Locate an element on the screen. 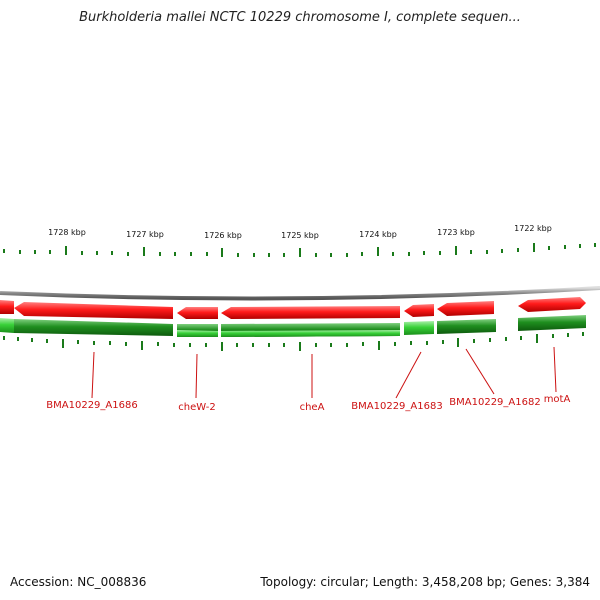 This screenshot has width=600, height=600. kbp-label: 1725 kbp is located at coordinates (300, 235).